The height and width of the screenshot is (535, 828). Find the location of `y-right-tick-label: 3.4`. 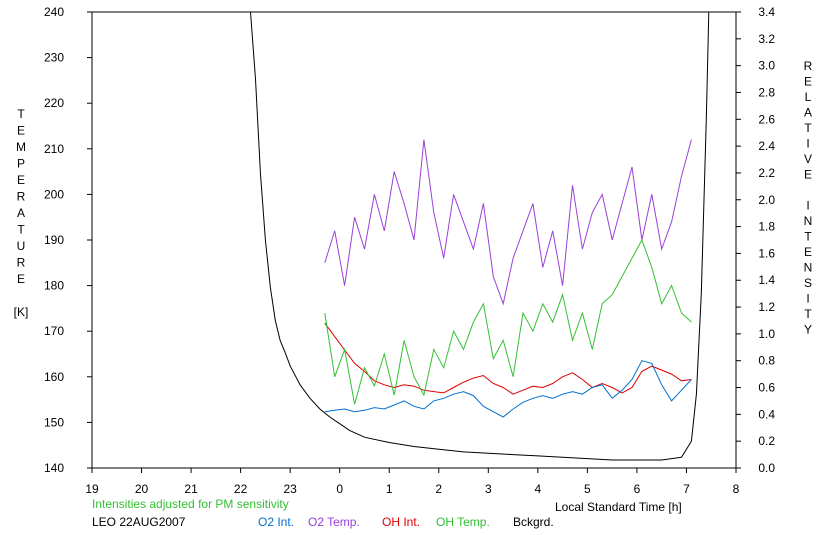

y-right-tick-label: 3.4 is located at coordinates (766, 12).